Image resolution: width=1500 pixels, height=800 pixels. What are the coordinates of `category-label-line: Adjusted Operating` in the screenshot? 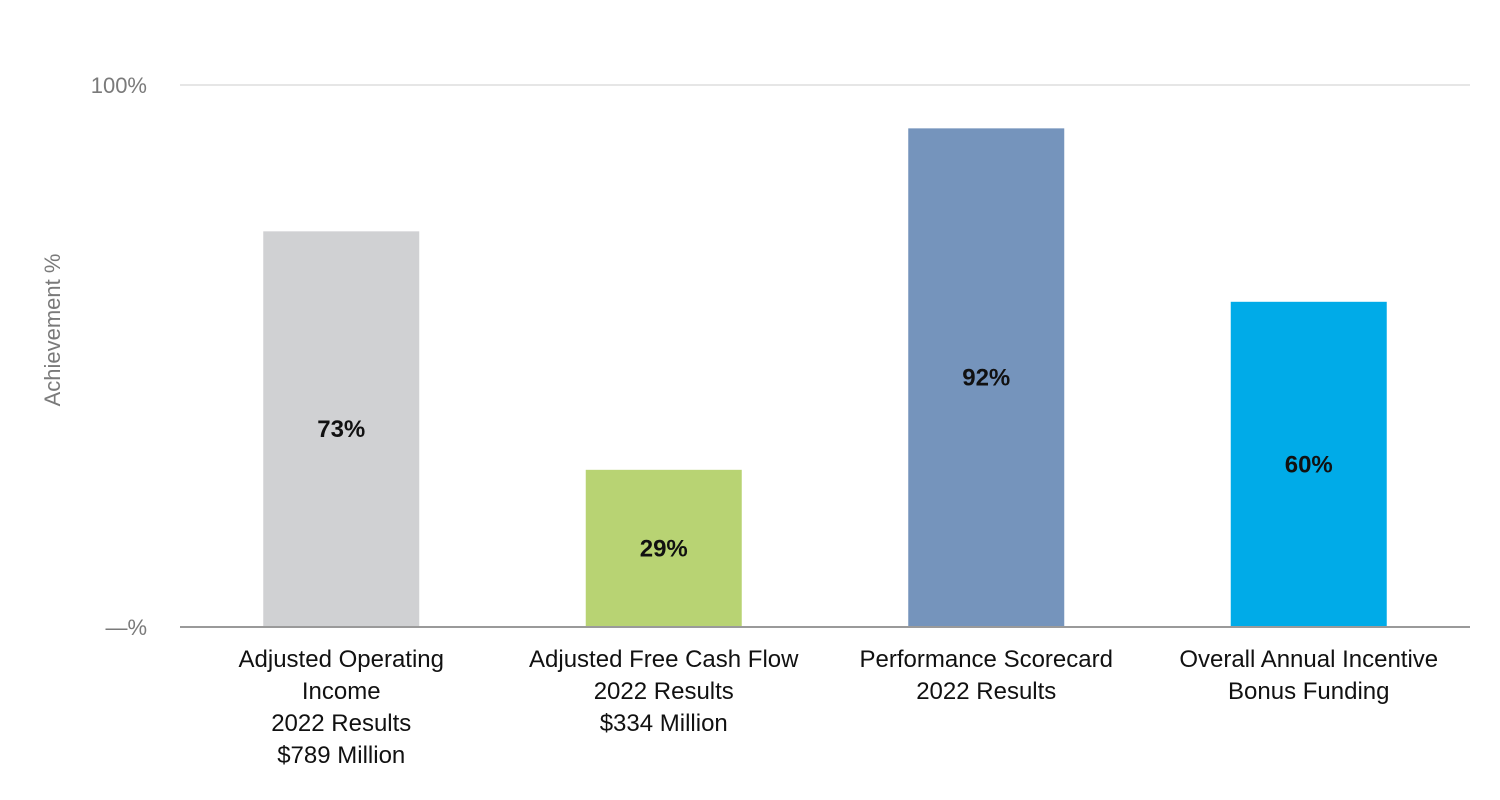 It's located at (341, 659).